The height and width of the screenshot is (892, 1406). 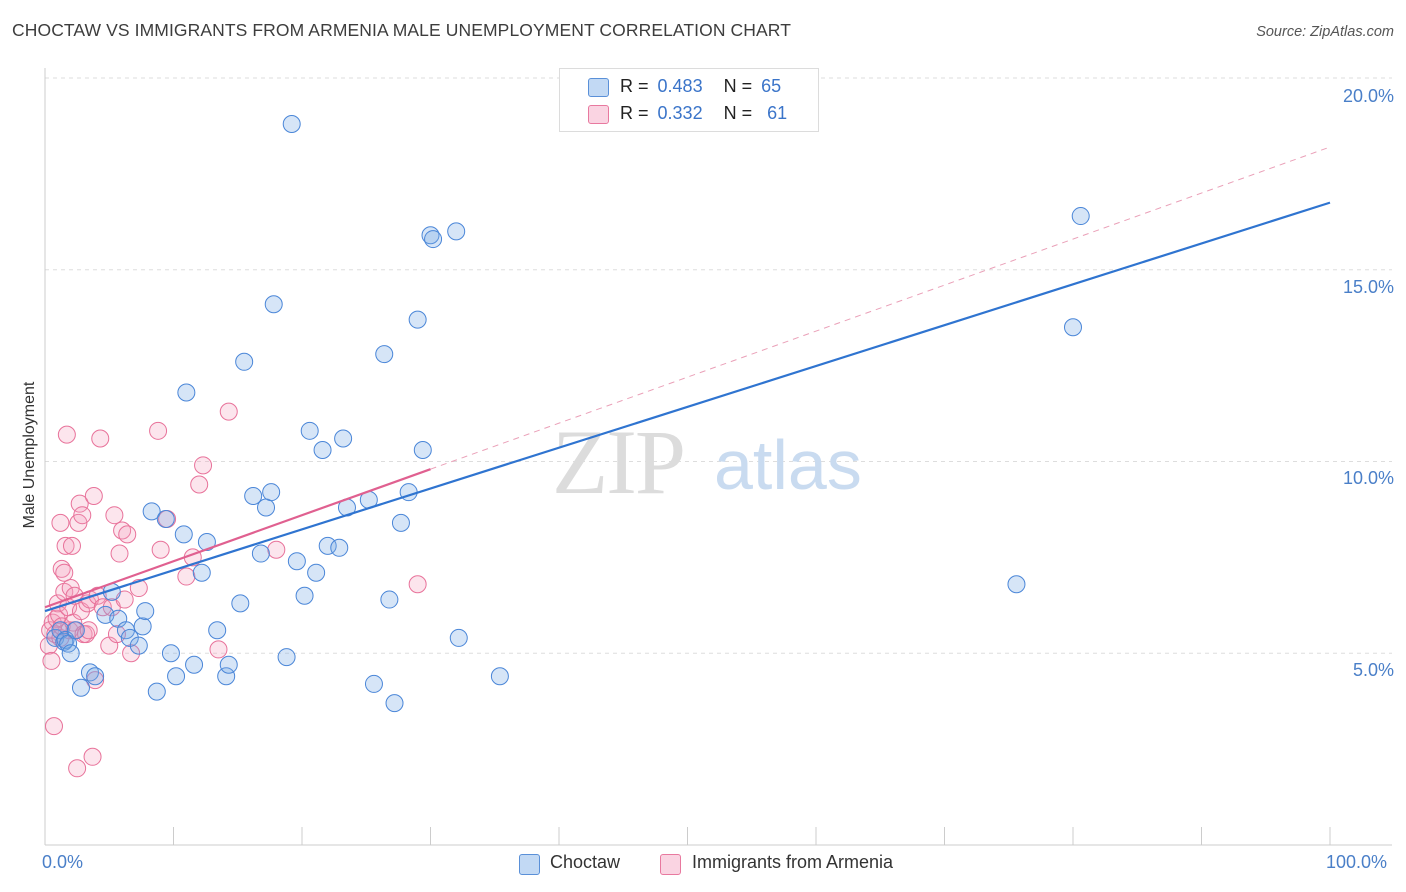 What do you see at coordinates (585, 862) in the screenshot?
I see `legend-label-choctaw: Choctaw` at bounding box center [585, 862].